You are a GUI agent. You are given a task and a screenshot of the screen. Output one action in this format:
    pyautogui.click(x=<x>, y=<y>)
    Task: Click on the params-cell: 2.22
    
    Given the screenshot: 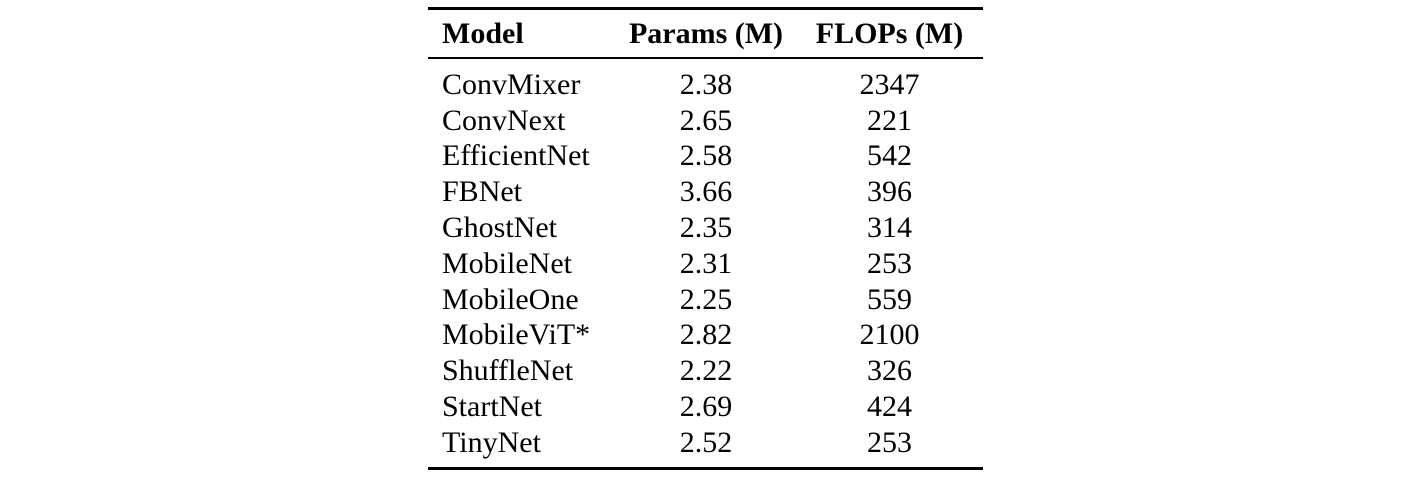 What is the action you would take?
    pyautogui.click(x=706, y=371)
    